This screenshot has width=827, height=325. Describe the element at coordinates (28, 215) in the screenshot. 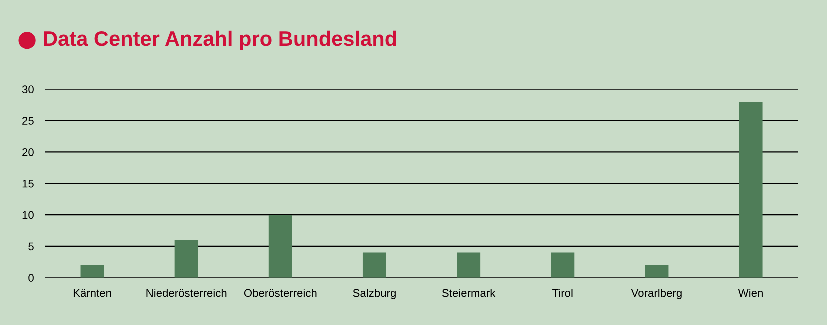

I see `y-tick-label: 10` at that location.